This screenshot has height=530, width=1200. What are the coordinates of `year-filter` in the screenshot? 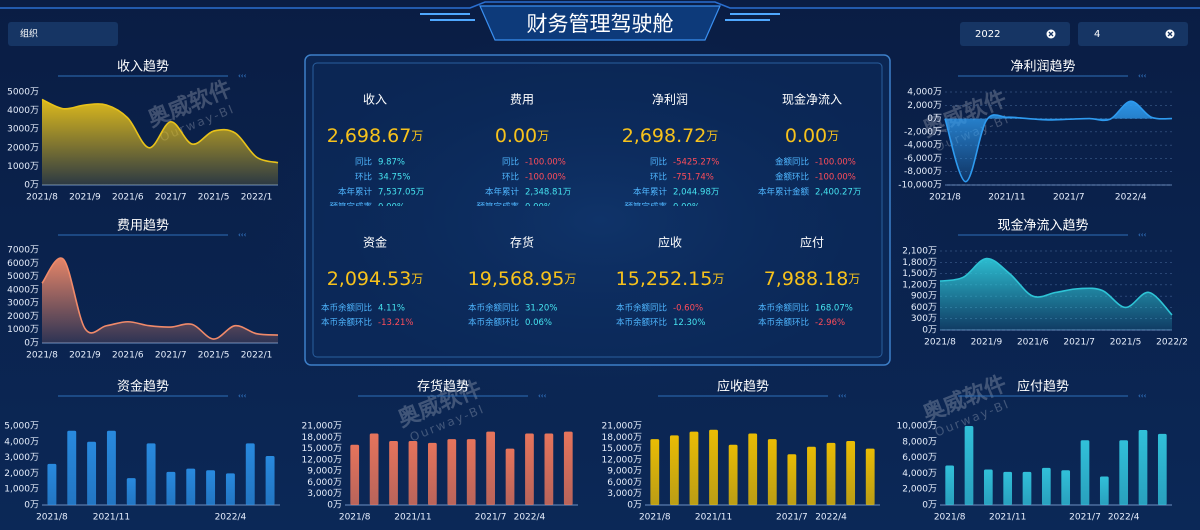 It's located at (1015, 34).